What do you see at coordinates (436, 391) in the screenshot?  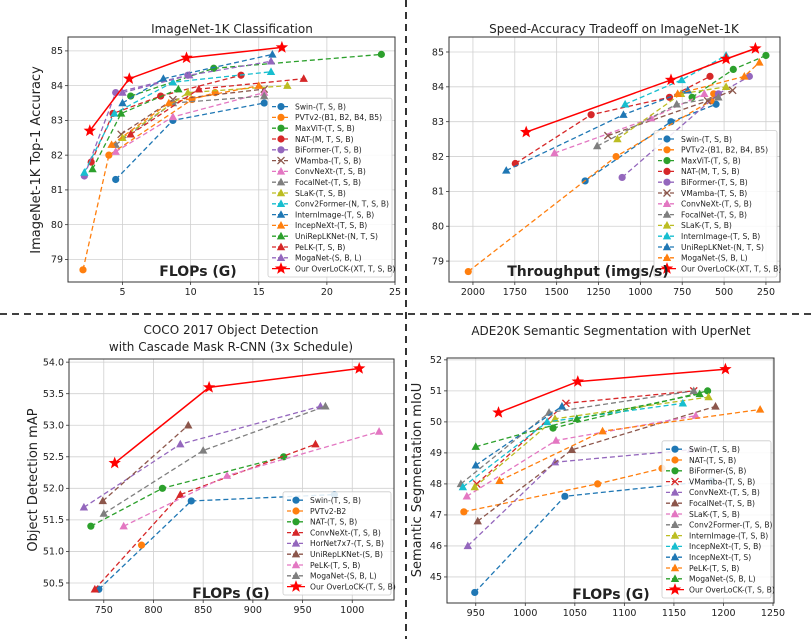 I see `y-tick-label: 51` at bounding box center [436, 391].